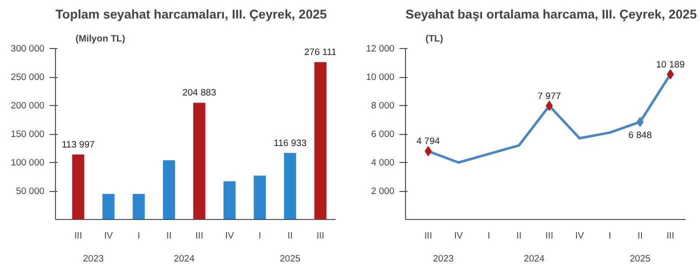 The height and width of the screenshot is (264, 700). I want to click on y-tick-label: 50 000, so click(30, 191).